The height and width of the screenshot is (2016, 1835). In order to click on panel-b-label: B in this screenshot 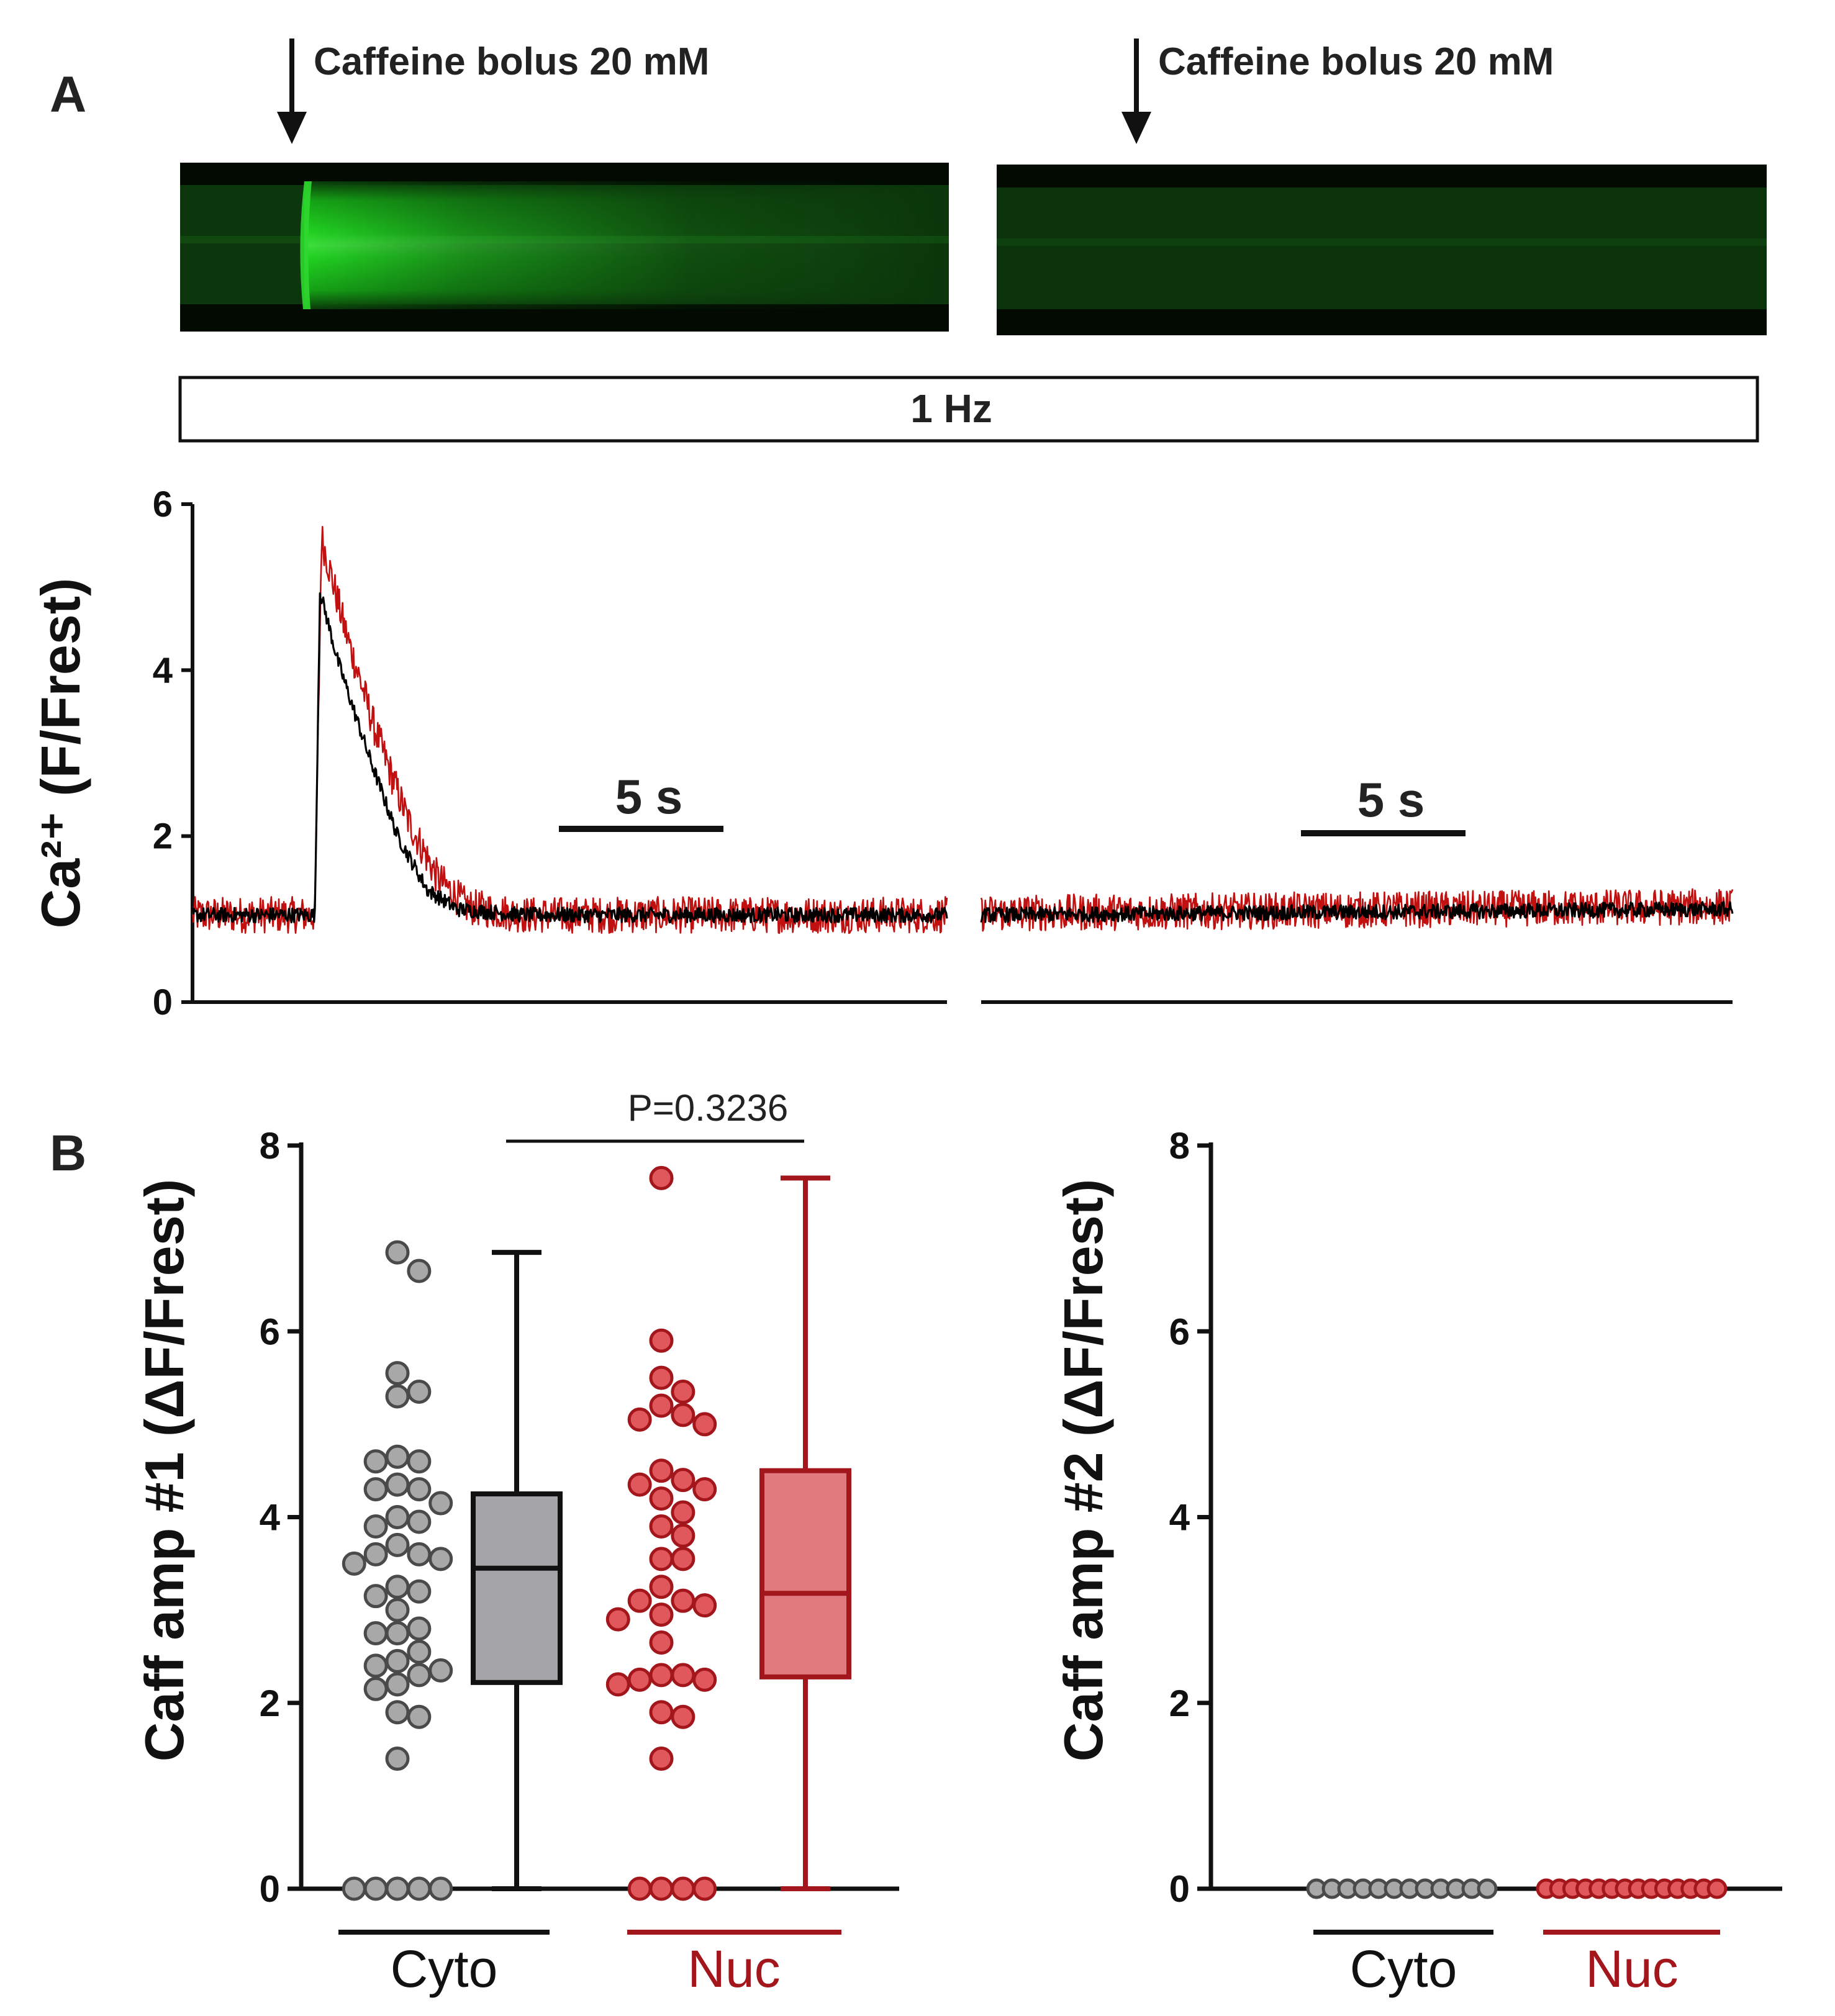, I will do `click(68, 1153)`.